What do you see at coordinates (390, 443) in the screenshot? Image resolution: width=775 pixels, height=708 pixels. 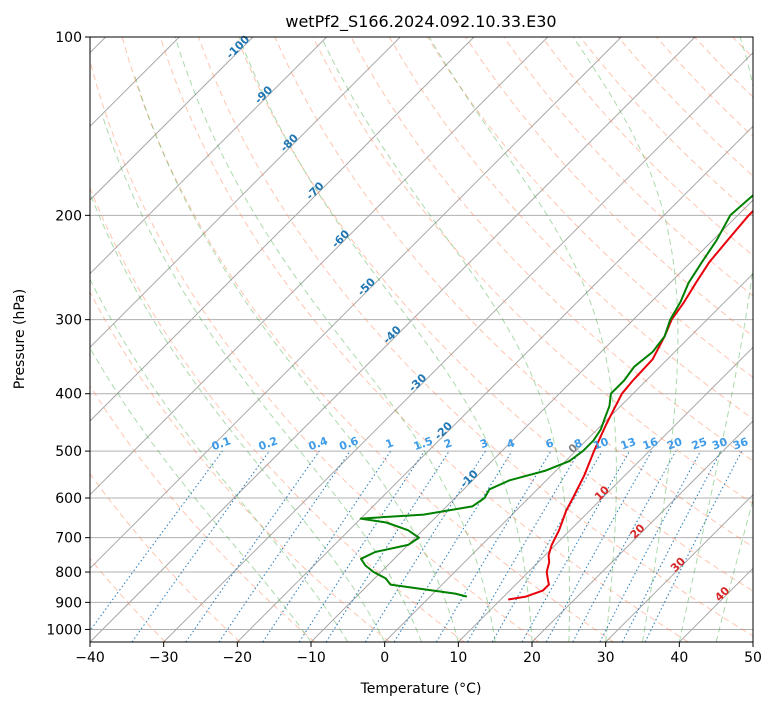 I see `mixing-ratio-label: 1` at bounding box center [390, 443].